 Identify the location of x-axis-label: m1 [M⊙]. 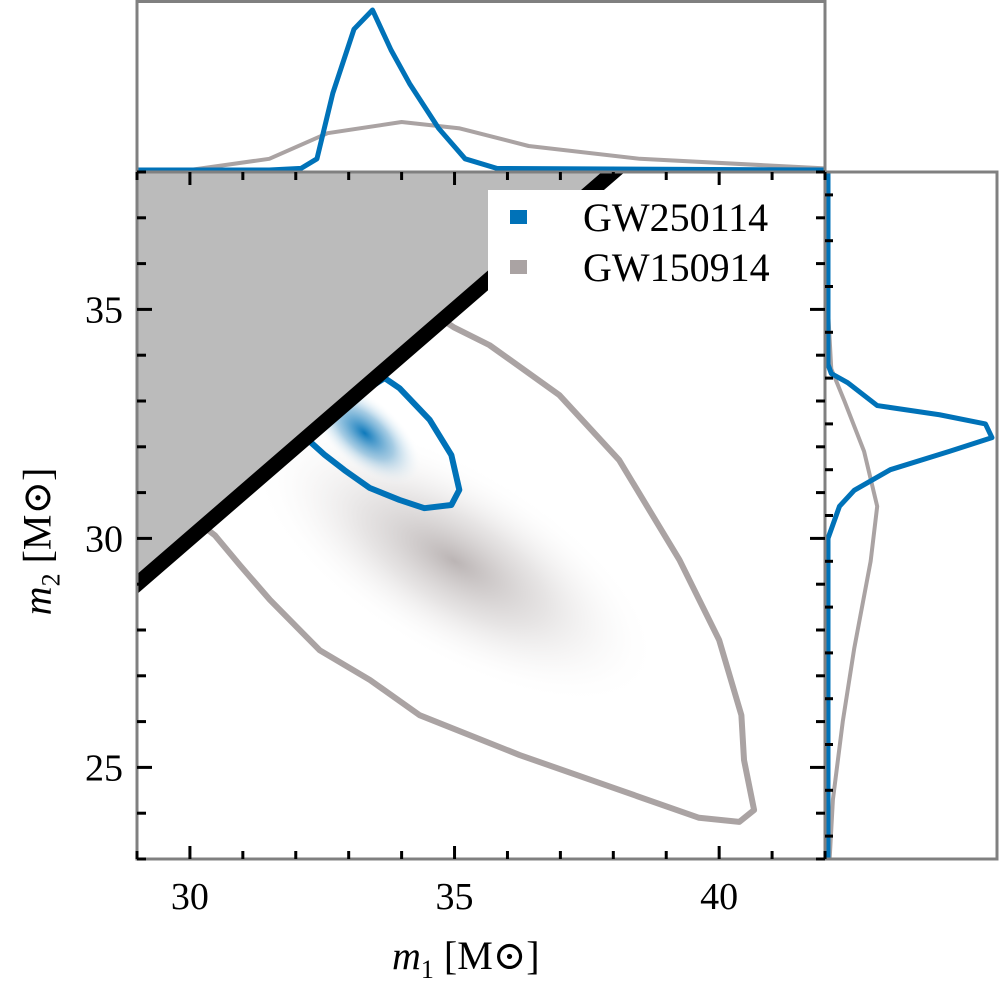
(466, 958).